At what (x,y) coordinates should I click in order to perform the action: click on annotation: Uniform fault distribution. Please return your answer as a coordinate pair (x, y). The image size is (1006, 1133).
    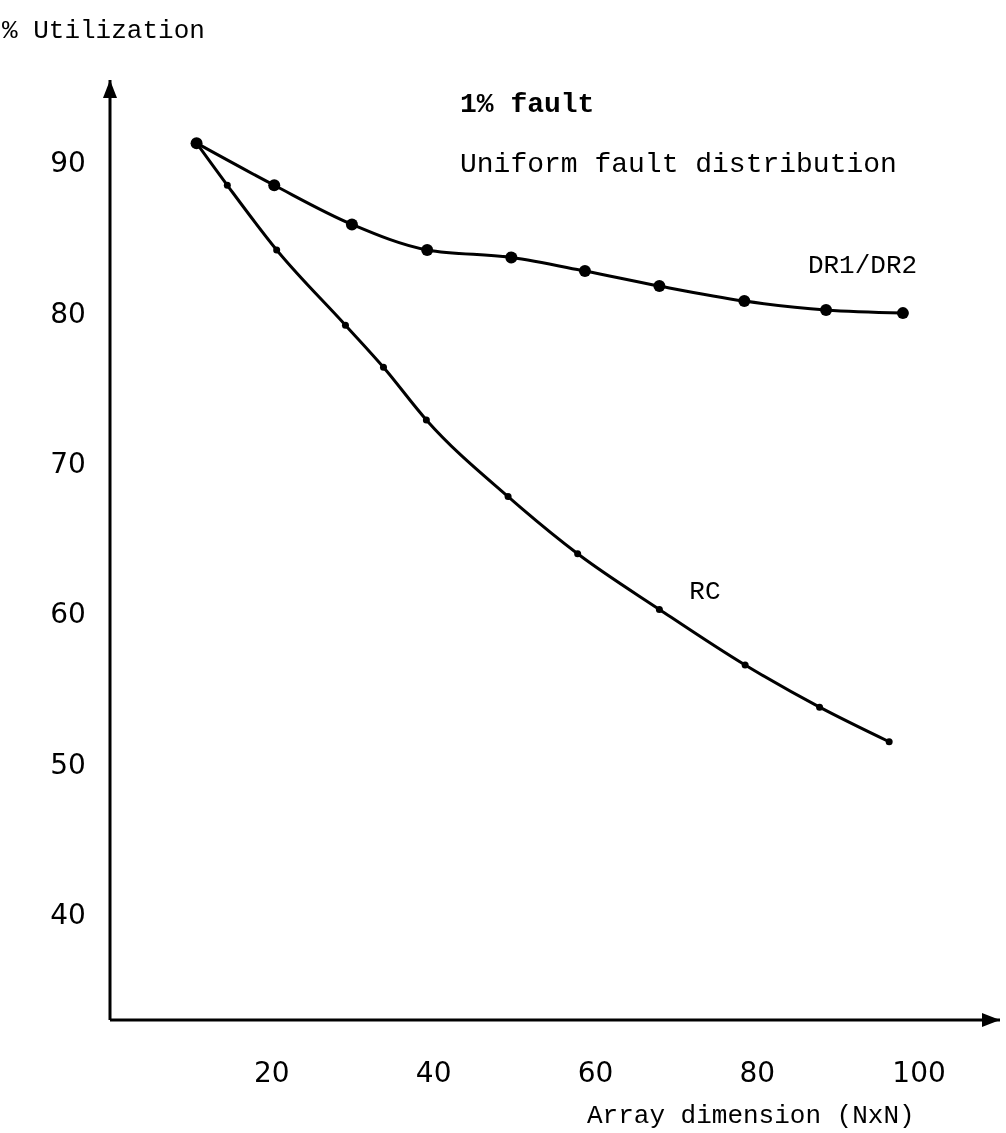
    Looking at the image, I should click on (678, 164).